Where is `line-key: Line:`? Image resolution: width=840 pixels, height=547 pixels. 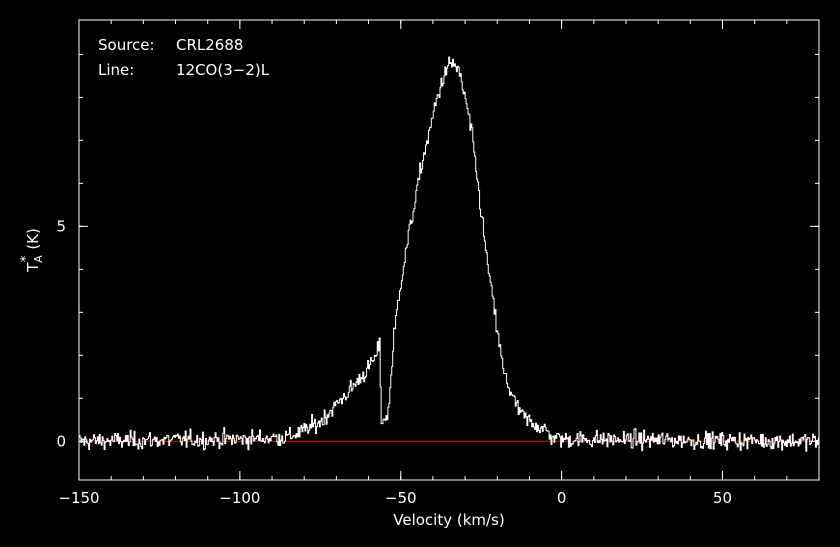 line-key: Line: is located at coordinates (116, 70).